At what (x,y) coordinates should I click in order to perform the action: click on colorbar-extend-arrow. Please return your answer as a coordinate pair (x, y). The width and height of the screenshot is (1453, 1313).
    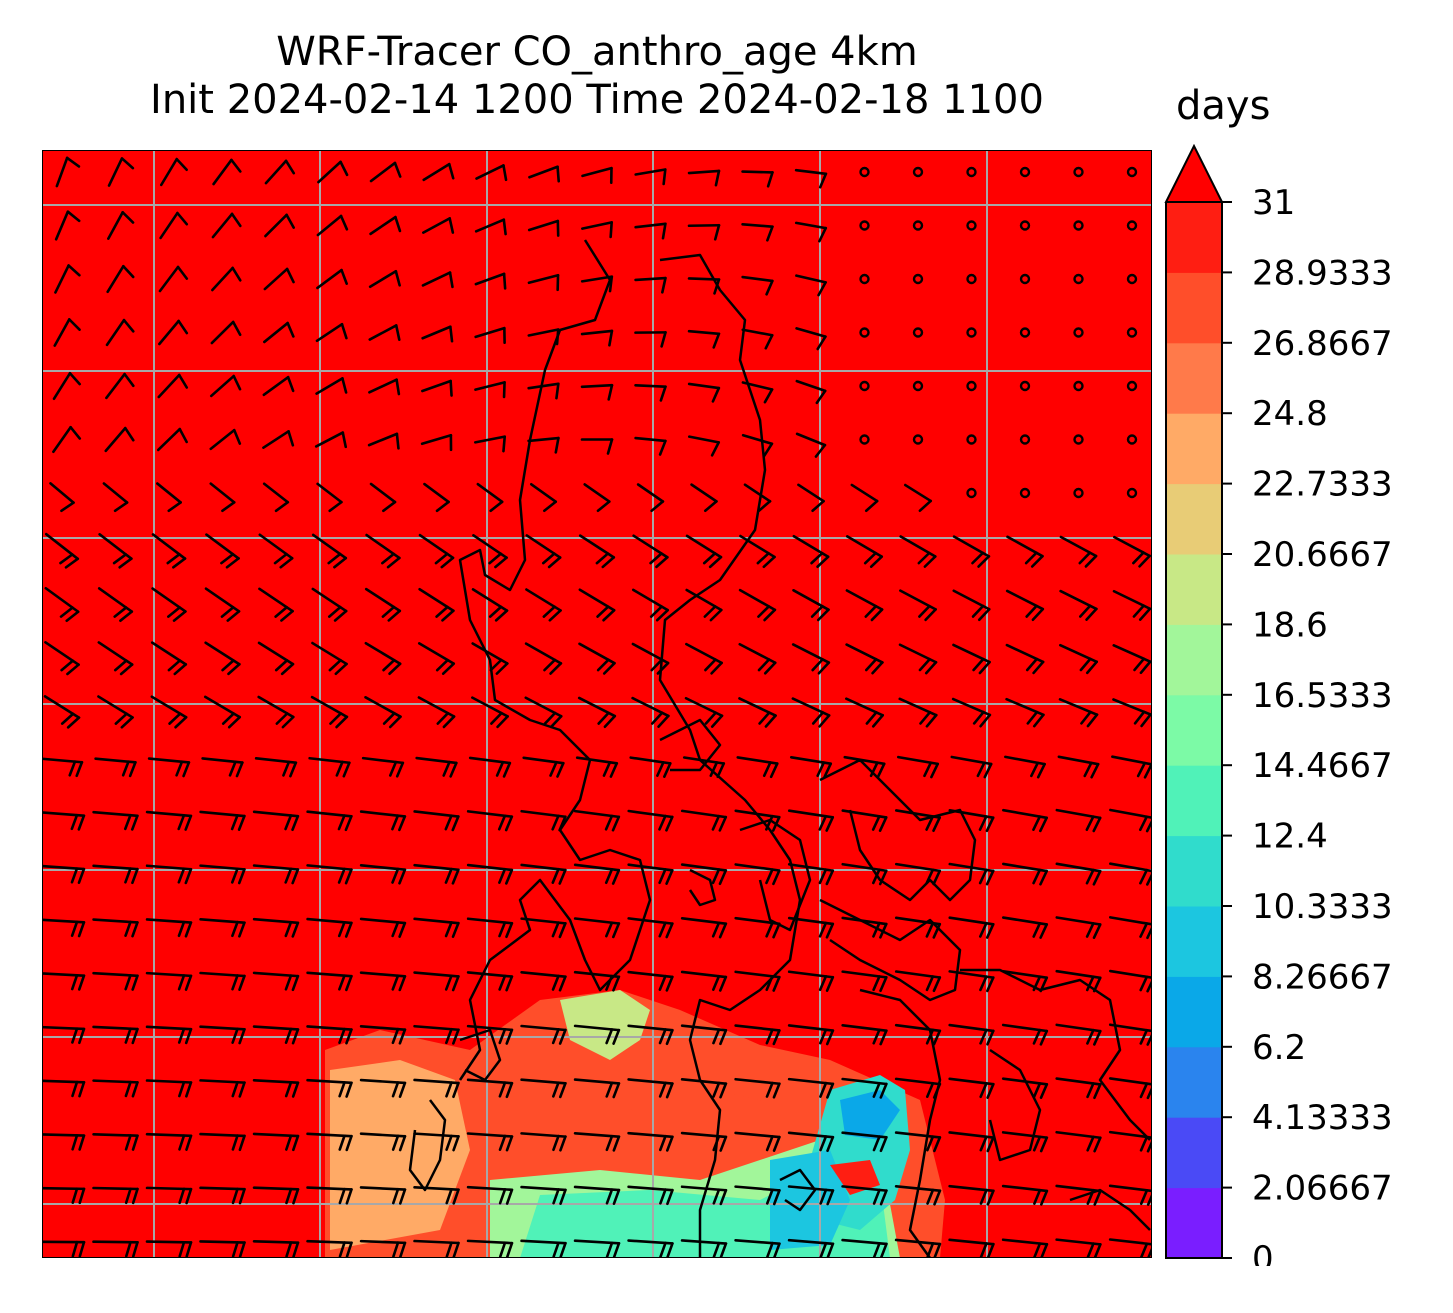
    Looking at the image, I should click on (1194, 173).